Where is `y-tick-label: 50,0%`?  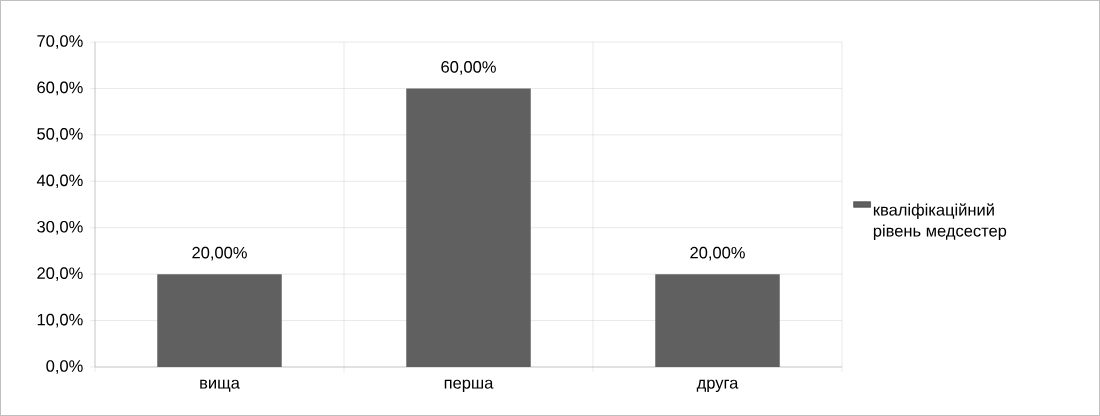 y-tick-label: 50,0% is located at coordinates (60, 135).